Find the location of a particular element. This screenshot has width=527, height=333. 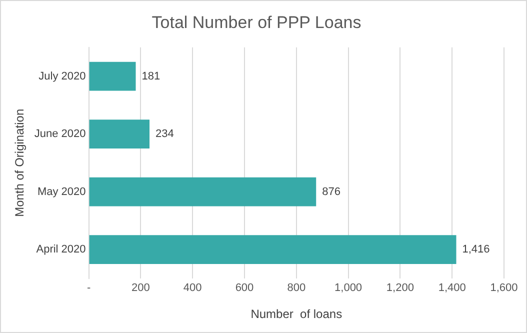

x-tick-label: 1,400 is located at coordinates (452, 288).